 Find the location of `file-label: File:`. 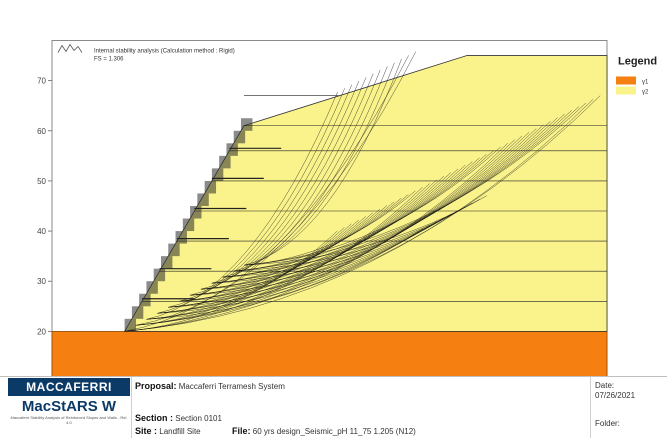

file-label: File: is located at coordinates (241, 431).